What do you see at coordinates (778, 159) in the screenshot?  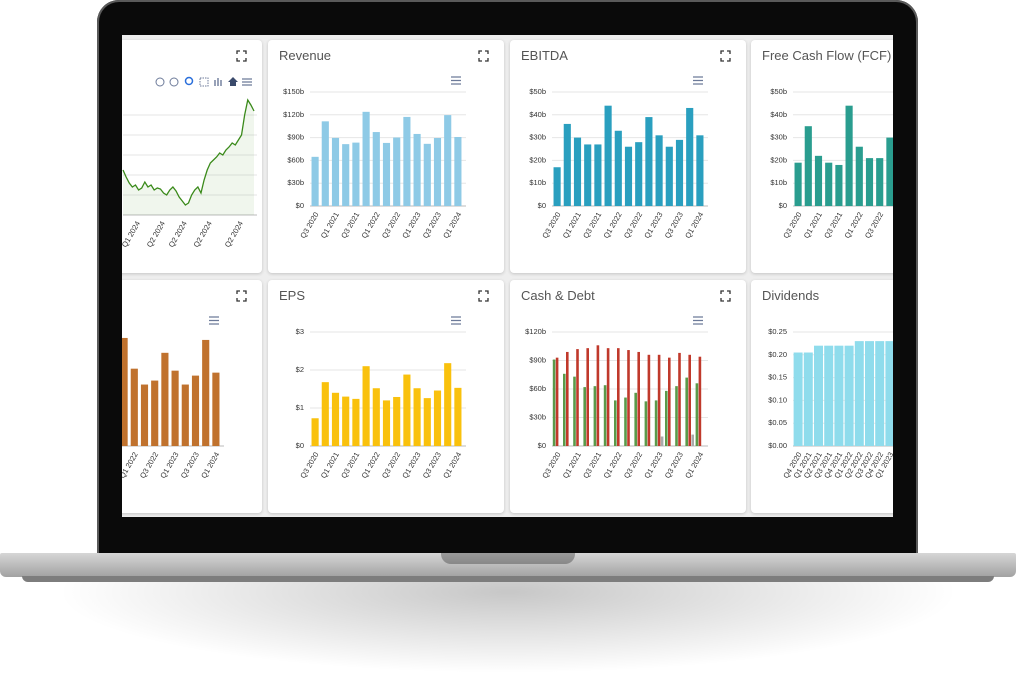 I see `y-tick-label: $20b` at bounding box center [778, 159].